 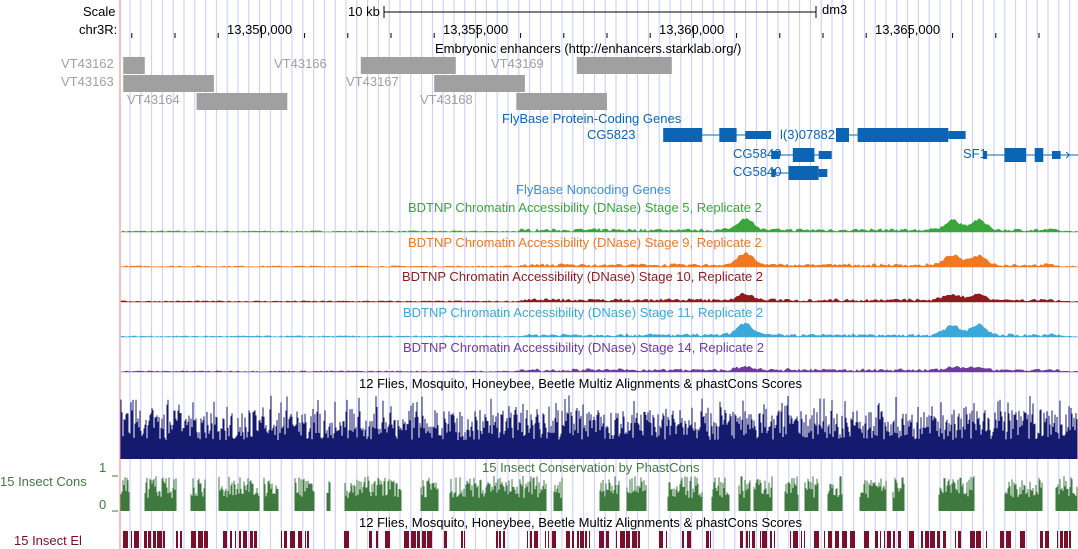 I want to click on gene-label-sf1: SF1, so click(x=975, y=153).